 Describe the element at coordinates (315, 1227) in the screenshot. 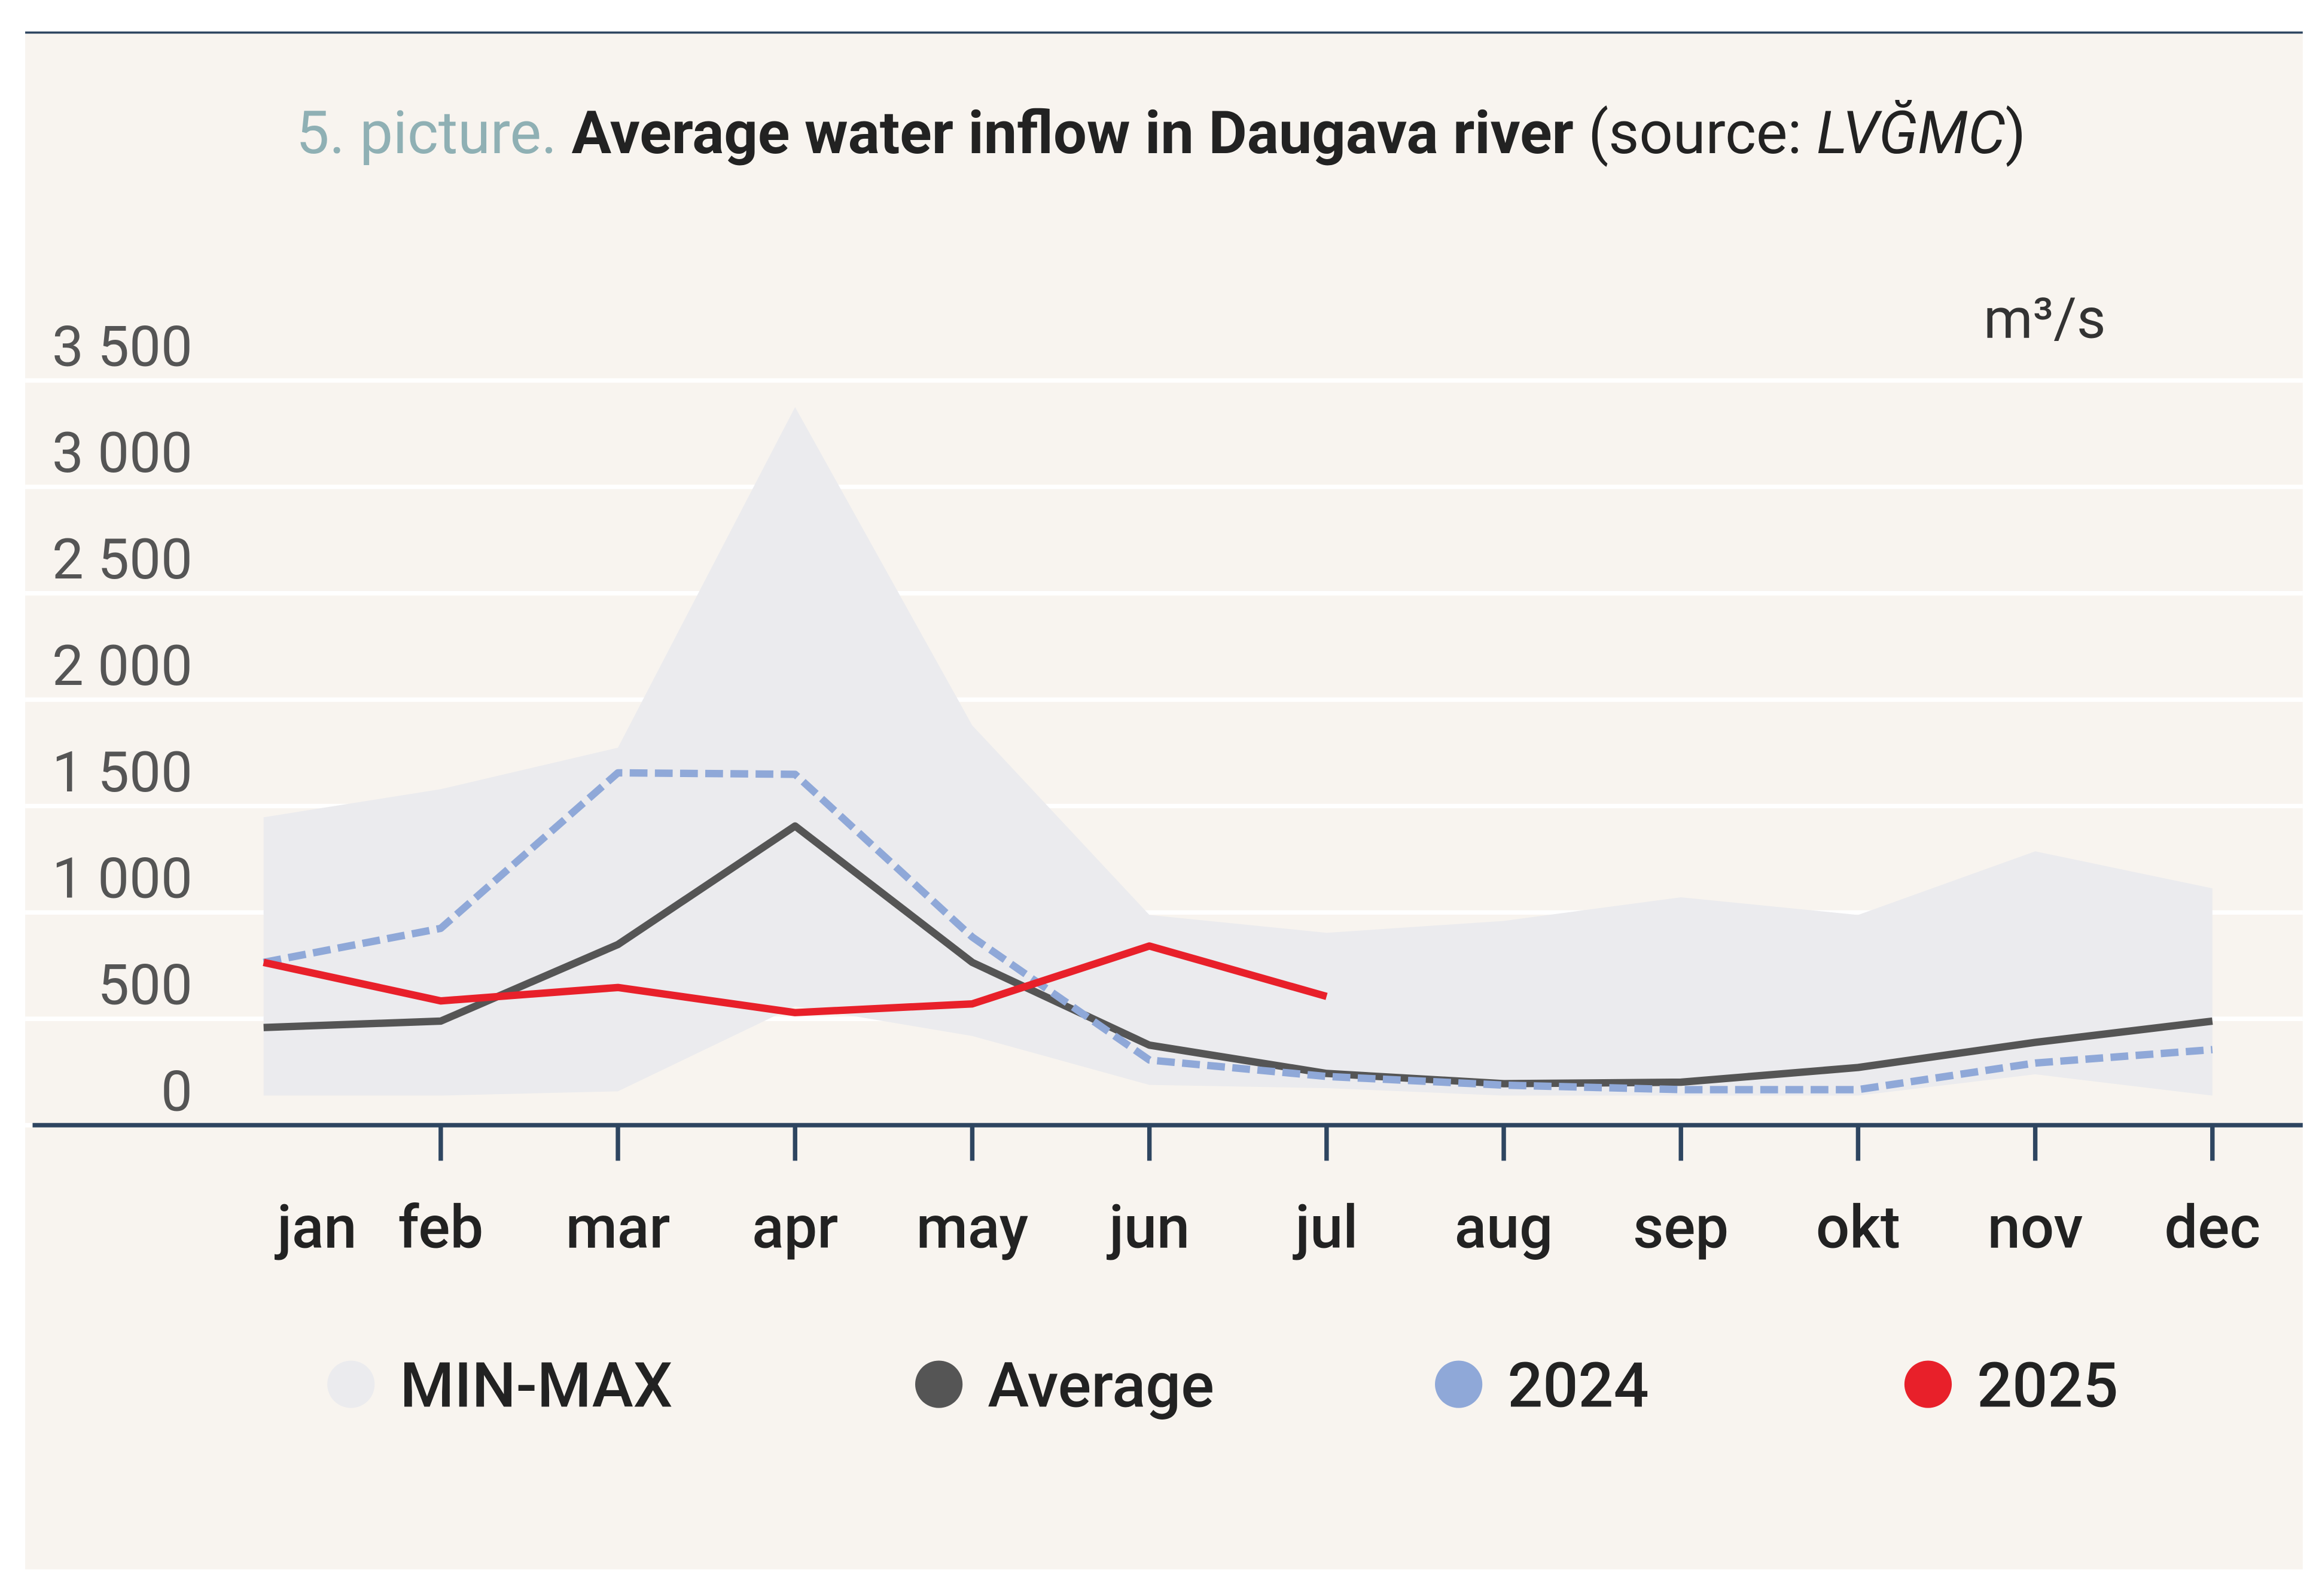

I see `x-tick-label: jan` at that location.